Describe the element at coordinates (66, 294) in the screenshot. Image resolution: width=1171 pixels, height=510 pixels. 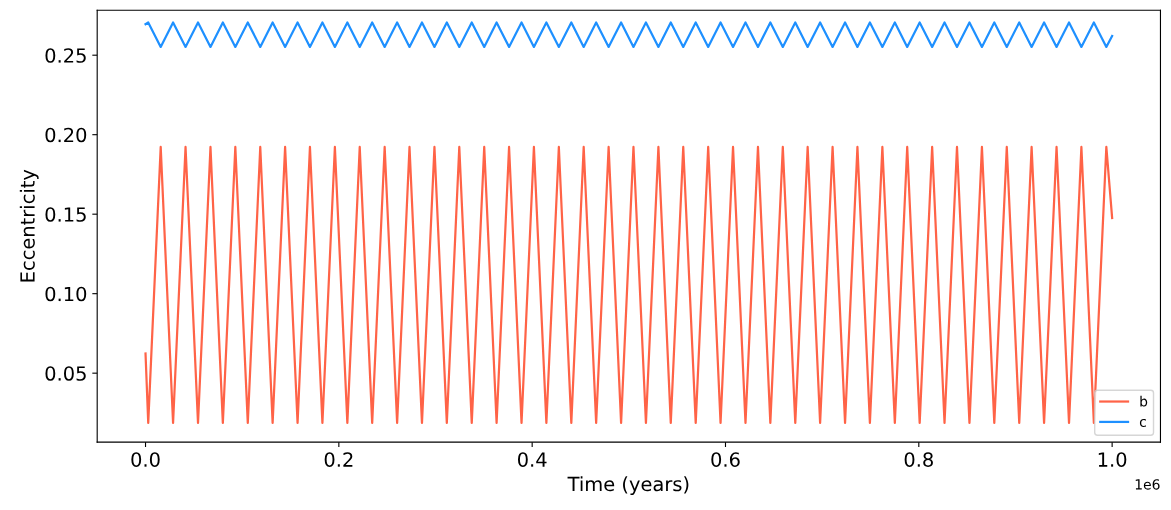
I see `y-tick-label: 0.10` at that location.